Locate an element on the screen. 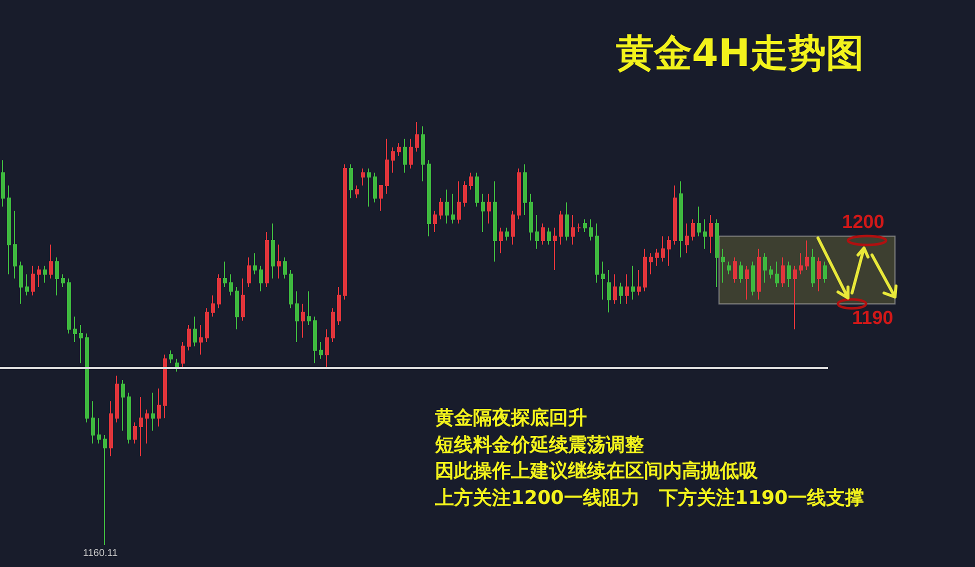 The width and height of the screenshot is (975, 567). annotation: 1160.11 is located at coordinates (100, 553).